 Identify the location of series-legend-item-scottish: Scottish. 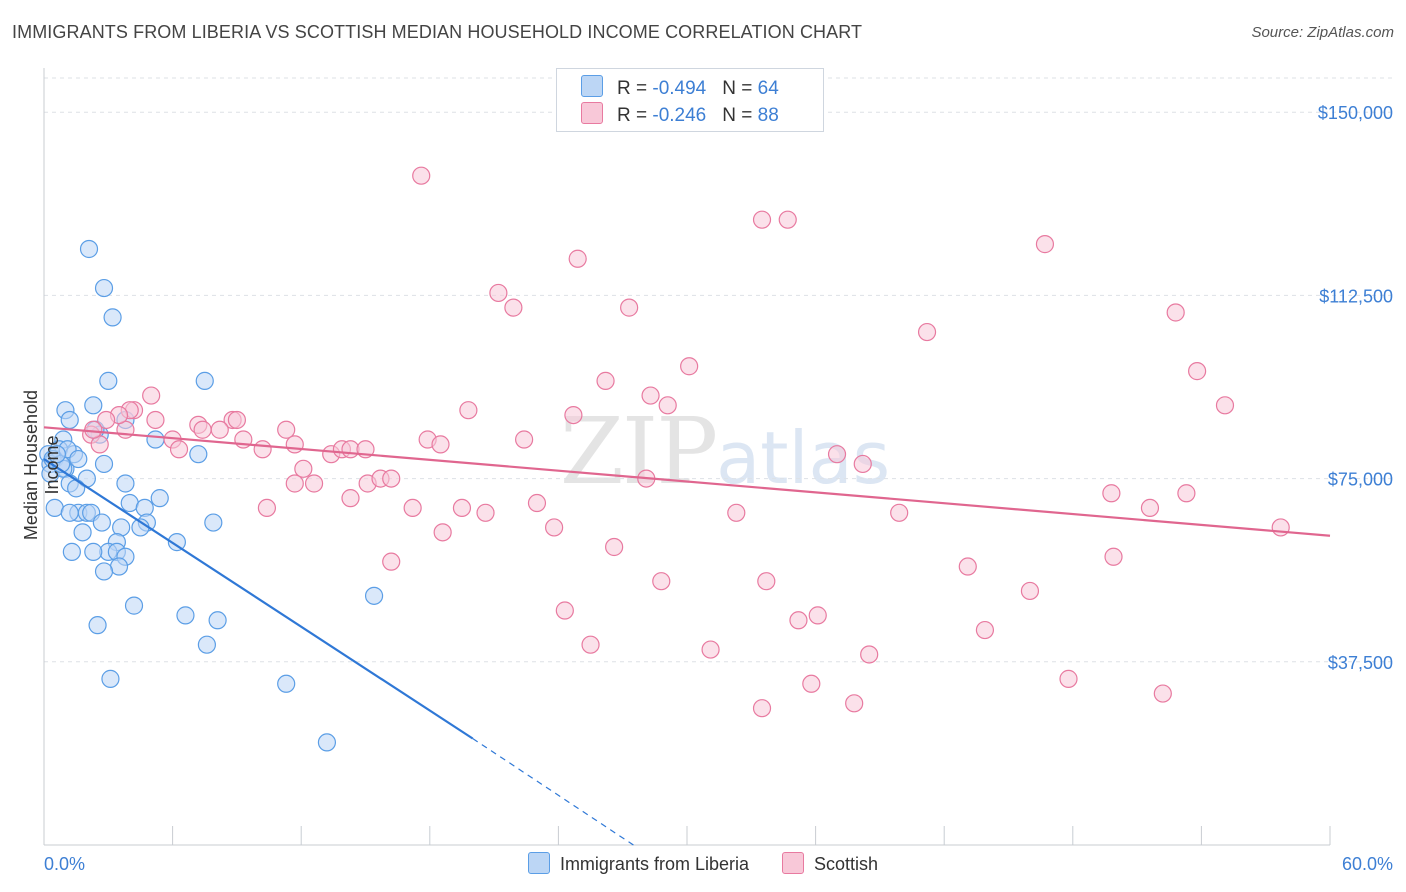
(830, 863).